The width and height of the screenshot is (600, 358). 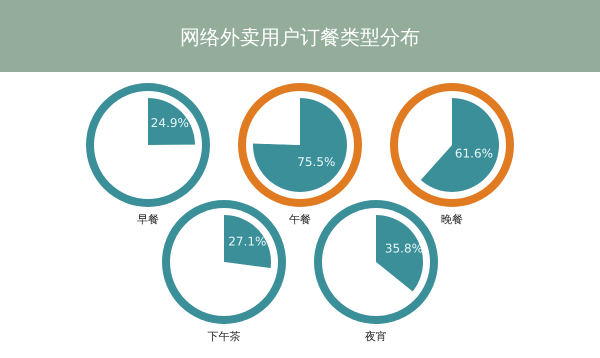 What do you see at coordinates (224, 336) in the screenshot?
I see `text: 下午茶` at bounding box center [224, 336].